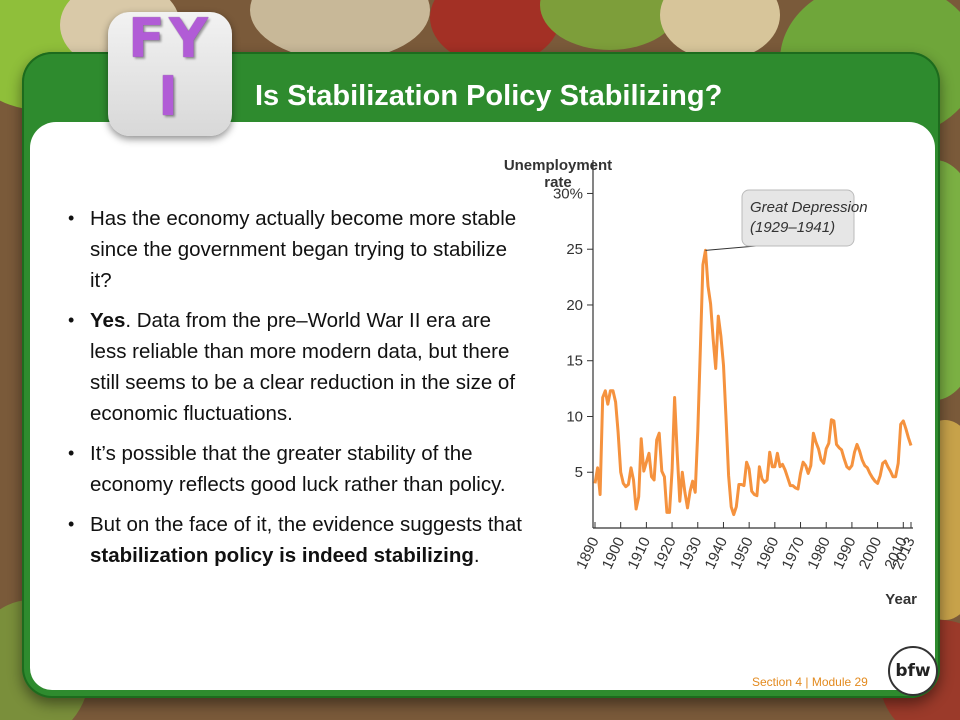 This screenshot has height=720, width=960. I want to click on fyi-badge: FY I, so click(170, 71).